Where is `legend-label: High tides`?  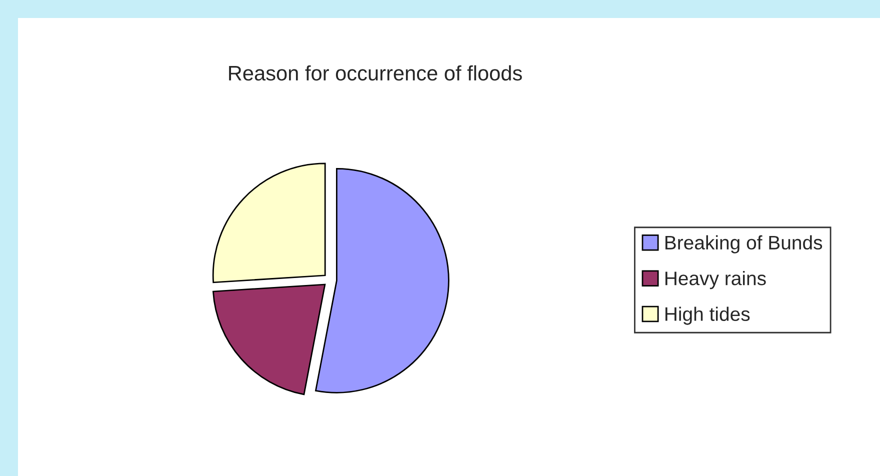 legend-label: High tides is located at coordinates (707, 315).